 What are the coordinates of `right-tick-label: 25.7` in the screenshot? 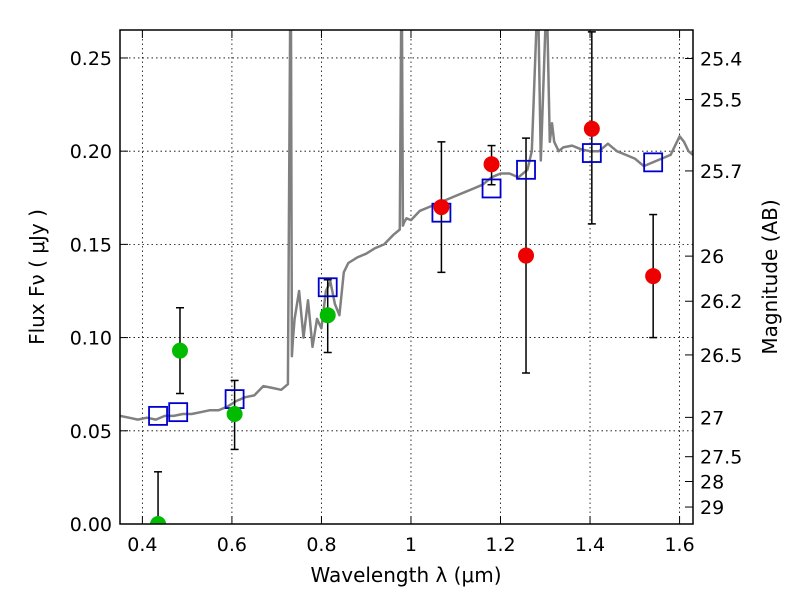 It's located at (721, 172).